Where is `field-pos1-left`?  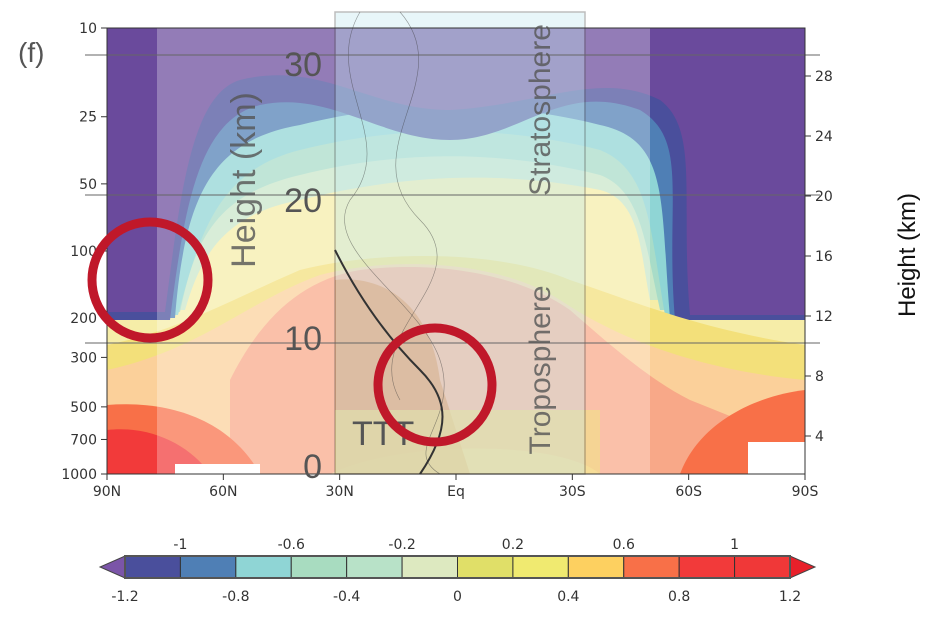
field-pos1-left is located at coordinates (158, 451).